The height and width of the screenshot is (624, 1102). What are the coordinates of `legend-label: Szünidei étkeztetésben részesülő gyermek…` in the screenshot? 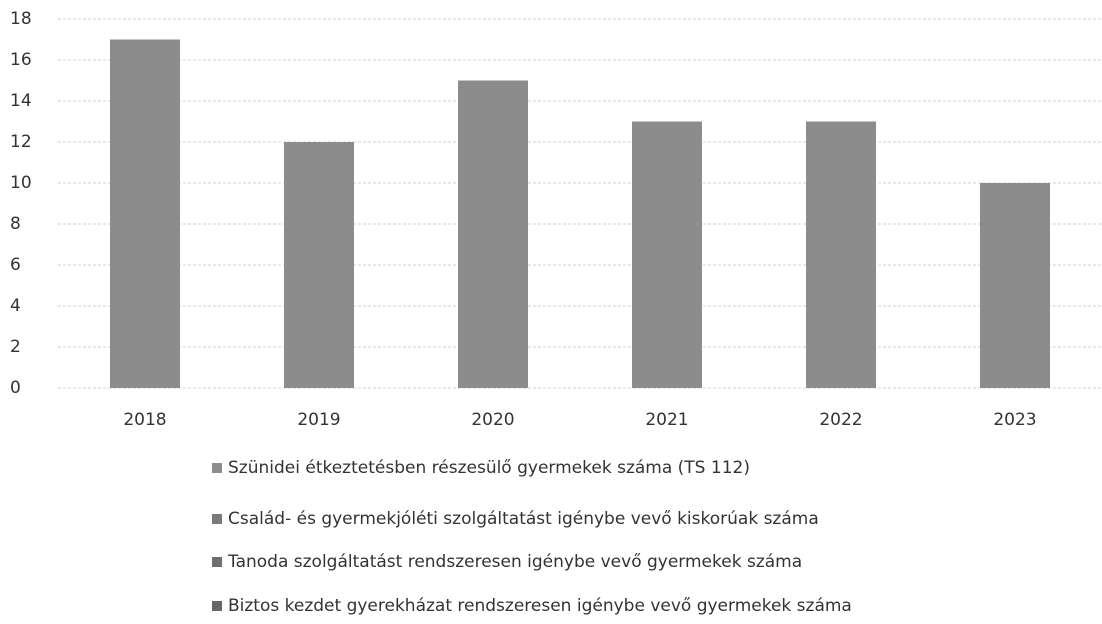 It's located at (489, 468).